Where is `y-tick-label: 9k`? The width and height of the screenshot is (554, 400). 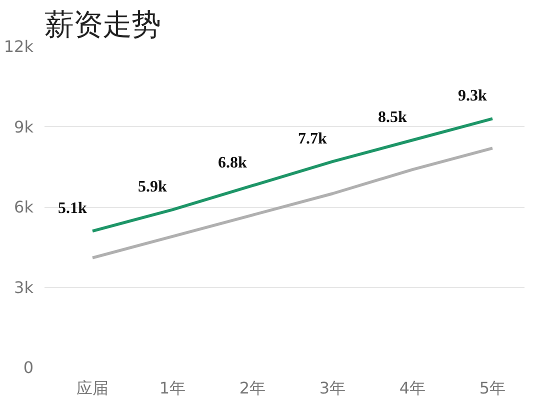 y-tick-label: 9k is located at coordinates (24, 126).